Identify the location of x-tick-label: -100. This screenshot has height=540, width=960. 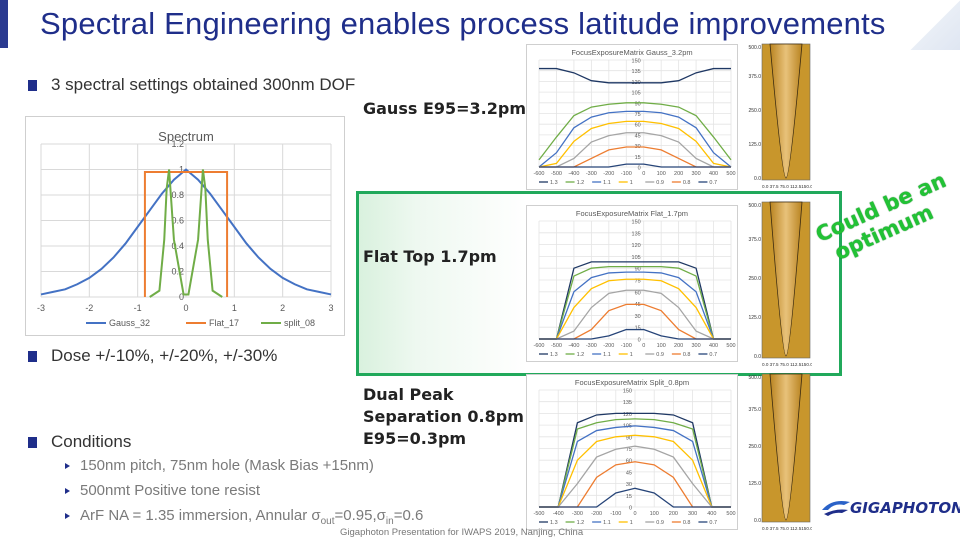
(615, 514).